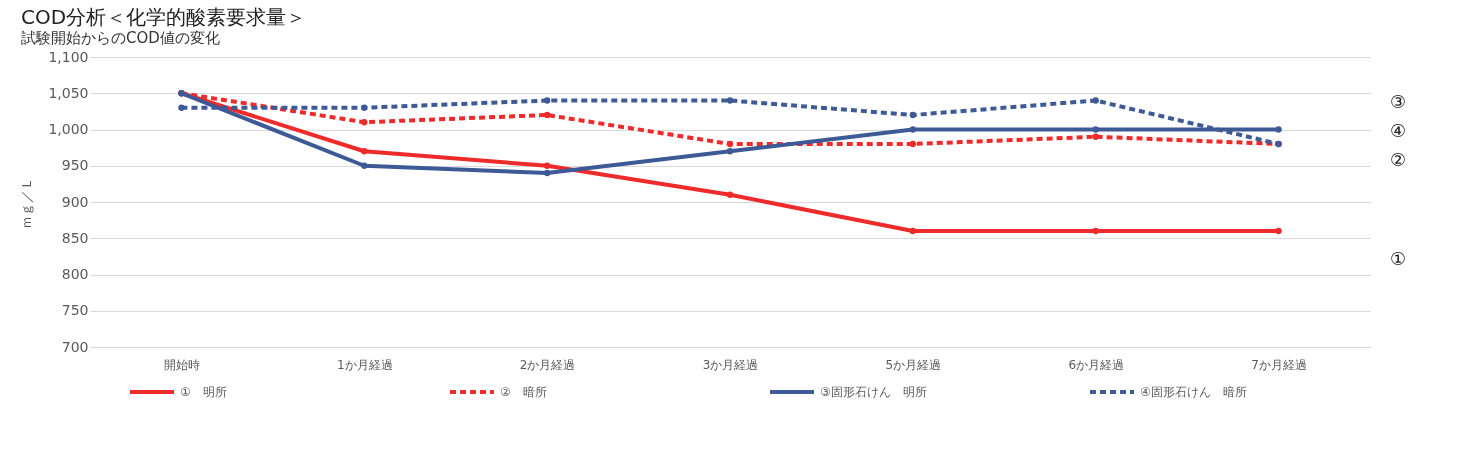 The width and height of the screenshot is (1471, 449). I want to click on y-tick-label: 900, so click(75, 201).